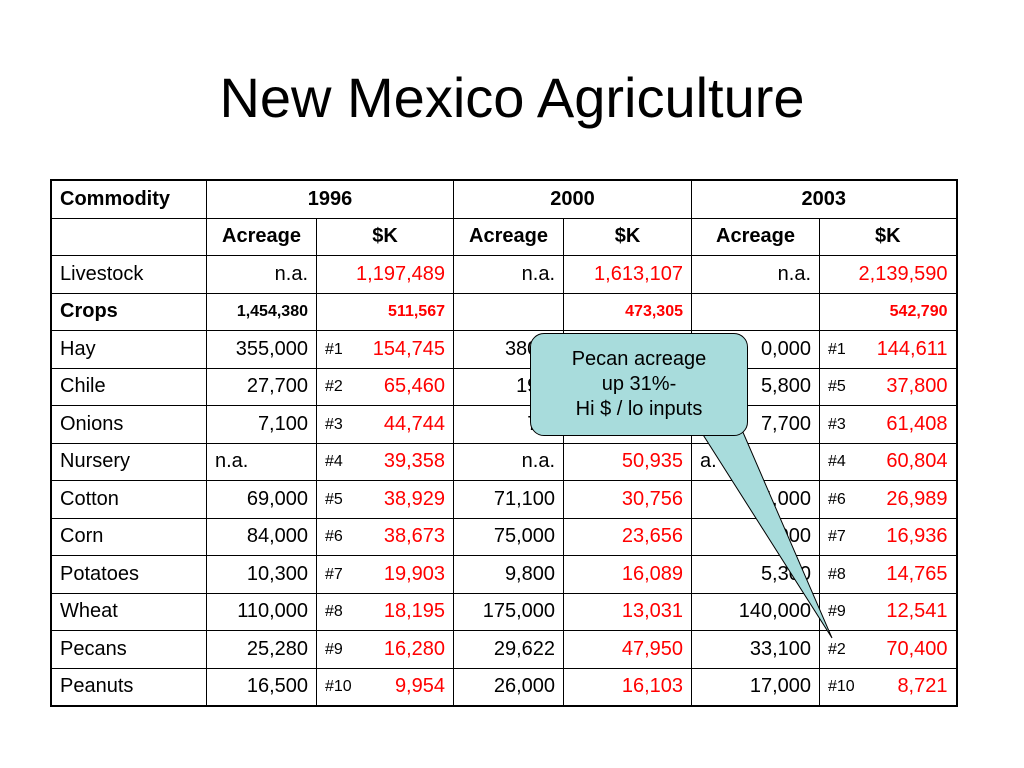 This screenshot has width=1024, height=768. Describe the element at coordinates (414, 573) in the screenshot. I see `value-amount: 19,903` at that location.